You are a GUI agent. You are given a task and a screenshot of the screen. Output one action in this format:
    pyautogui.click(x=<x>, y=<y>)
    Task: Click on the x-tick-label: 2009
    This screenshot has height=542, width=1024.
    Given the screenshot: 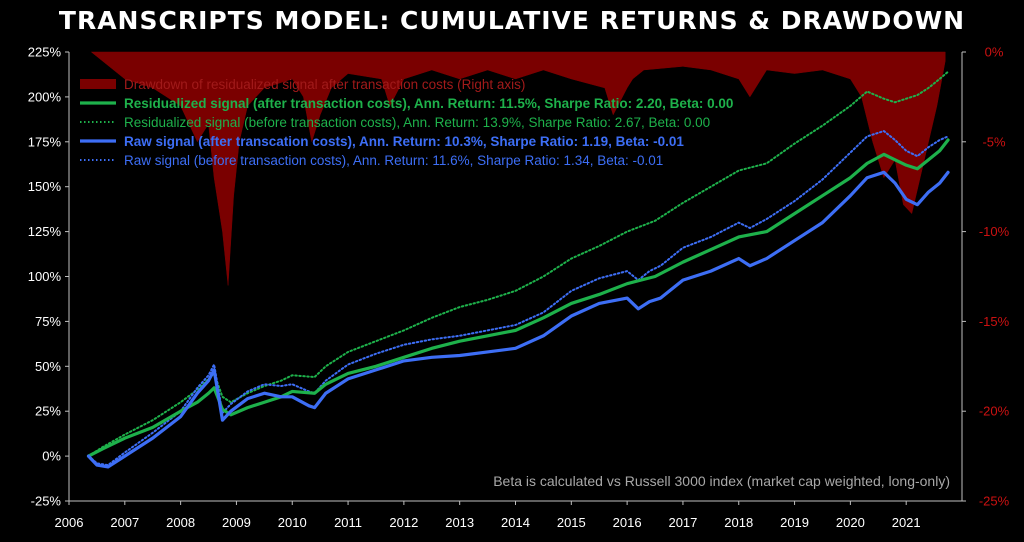 What is the action you would take?
    pyautogui.click(x=236, y=522)
    